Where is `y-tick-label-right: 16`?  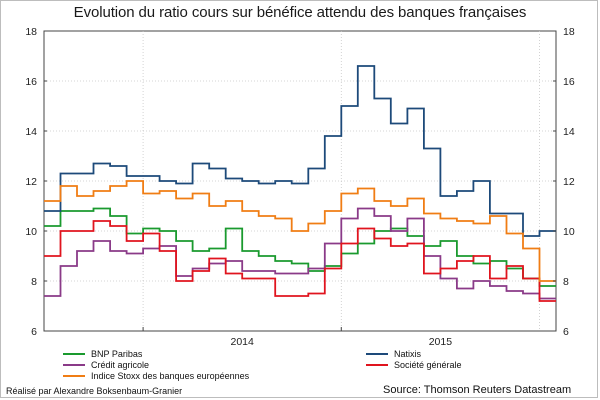
y-tick-label-right: 16 is located at coordinates (569, 82).